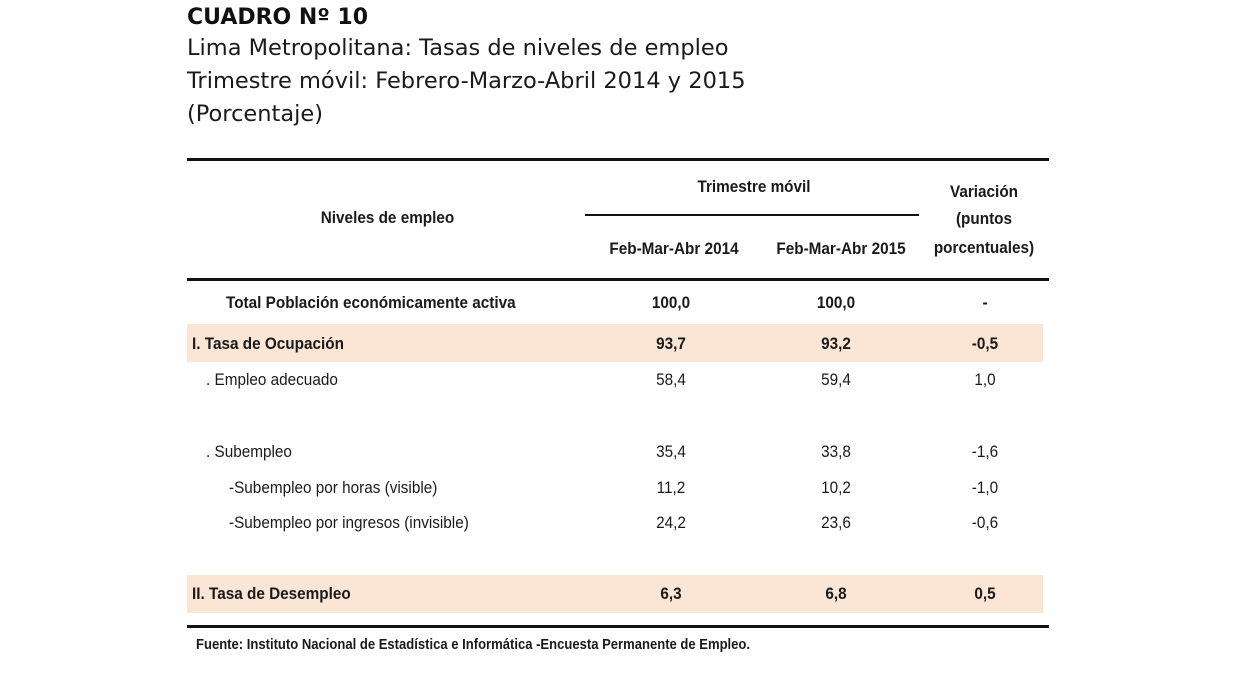  I want to click on header-feb-mar-abr-2015: Feb-Mar-Abr 2015, so click(841, 248).